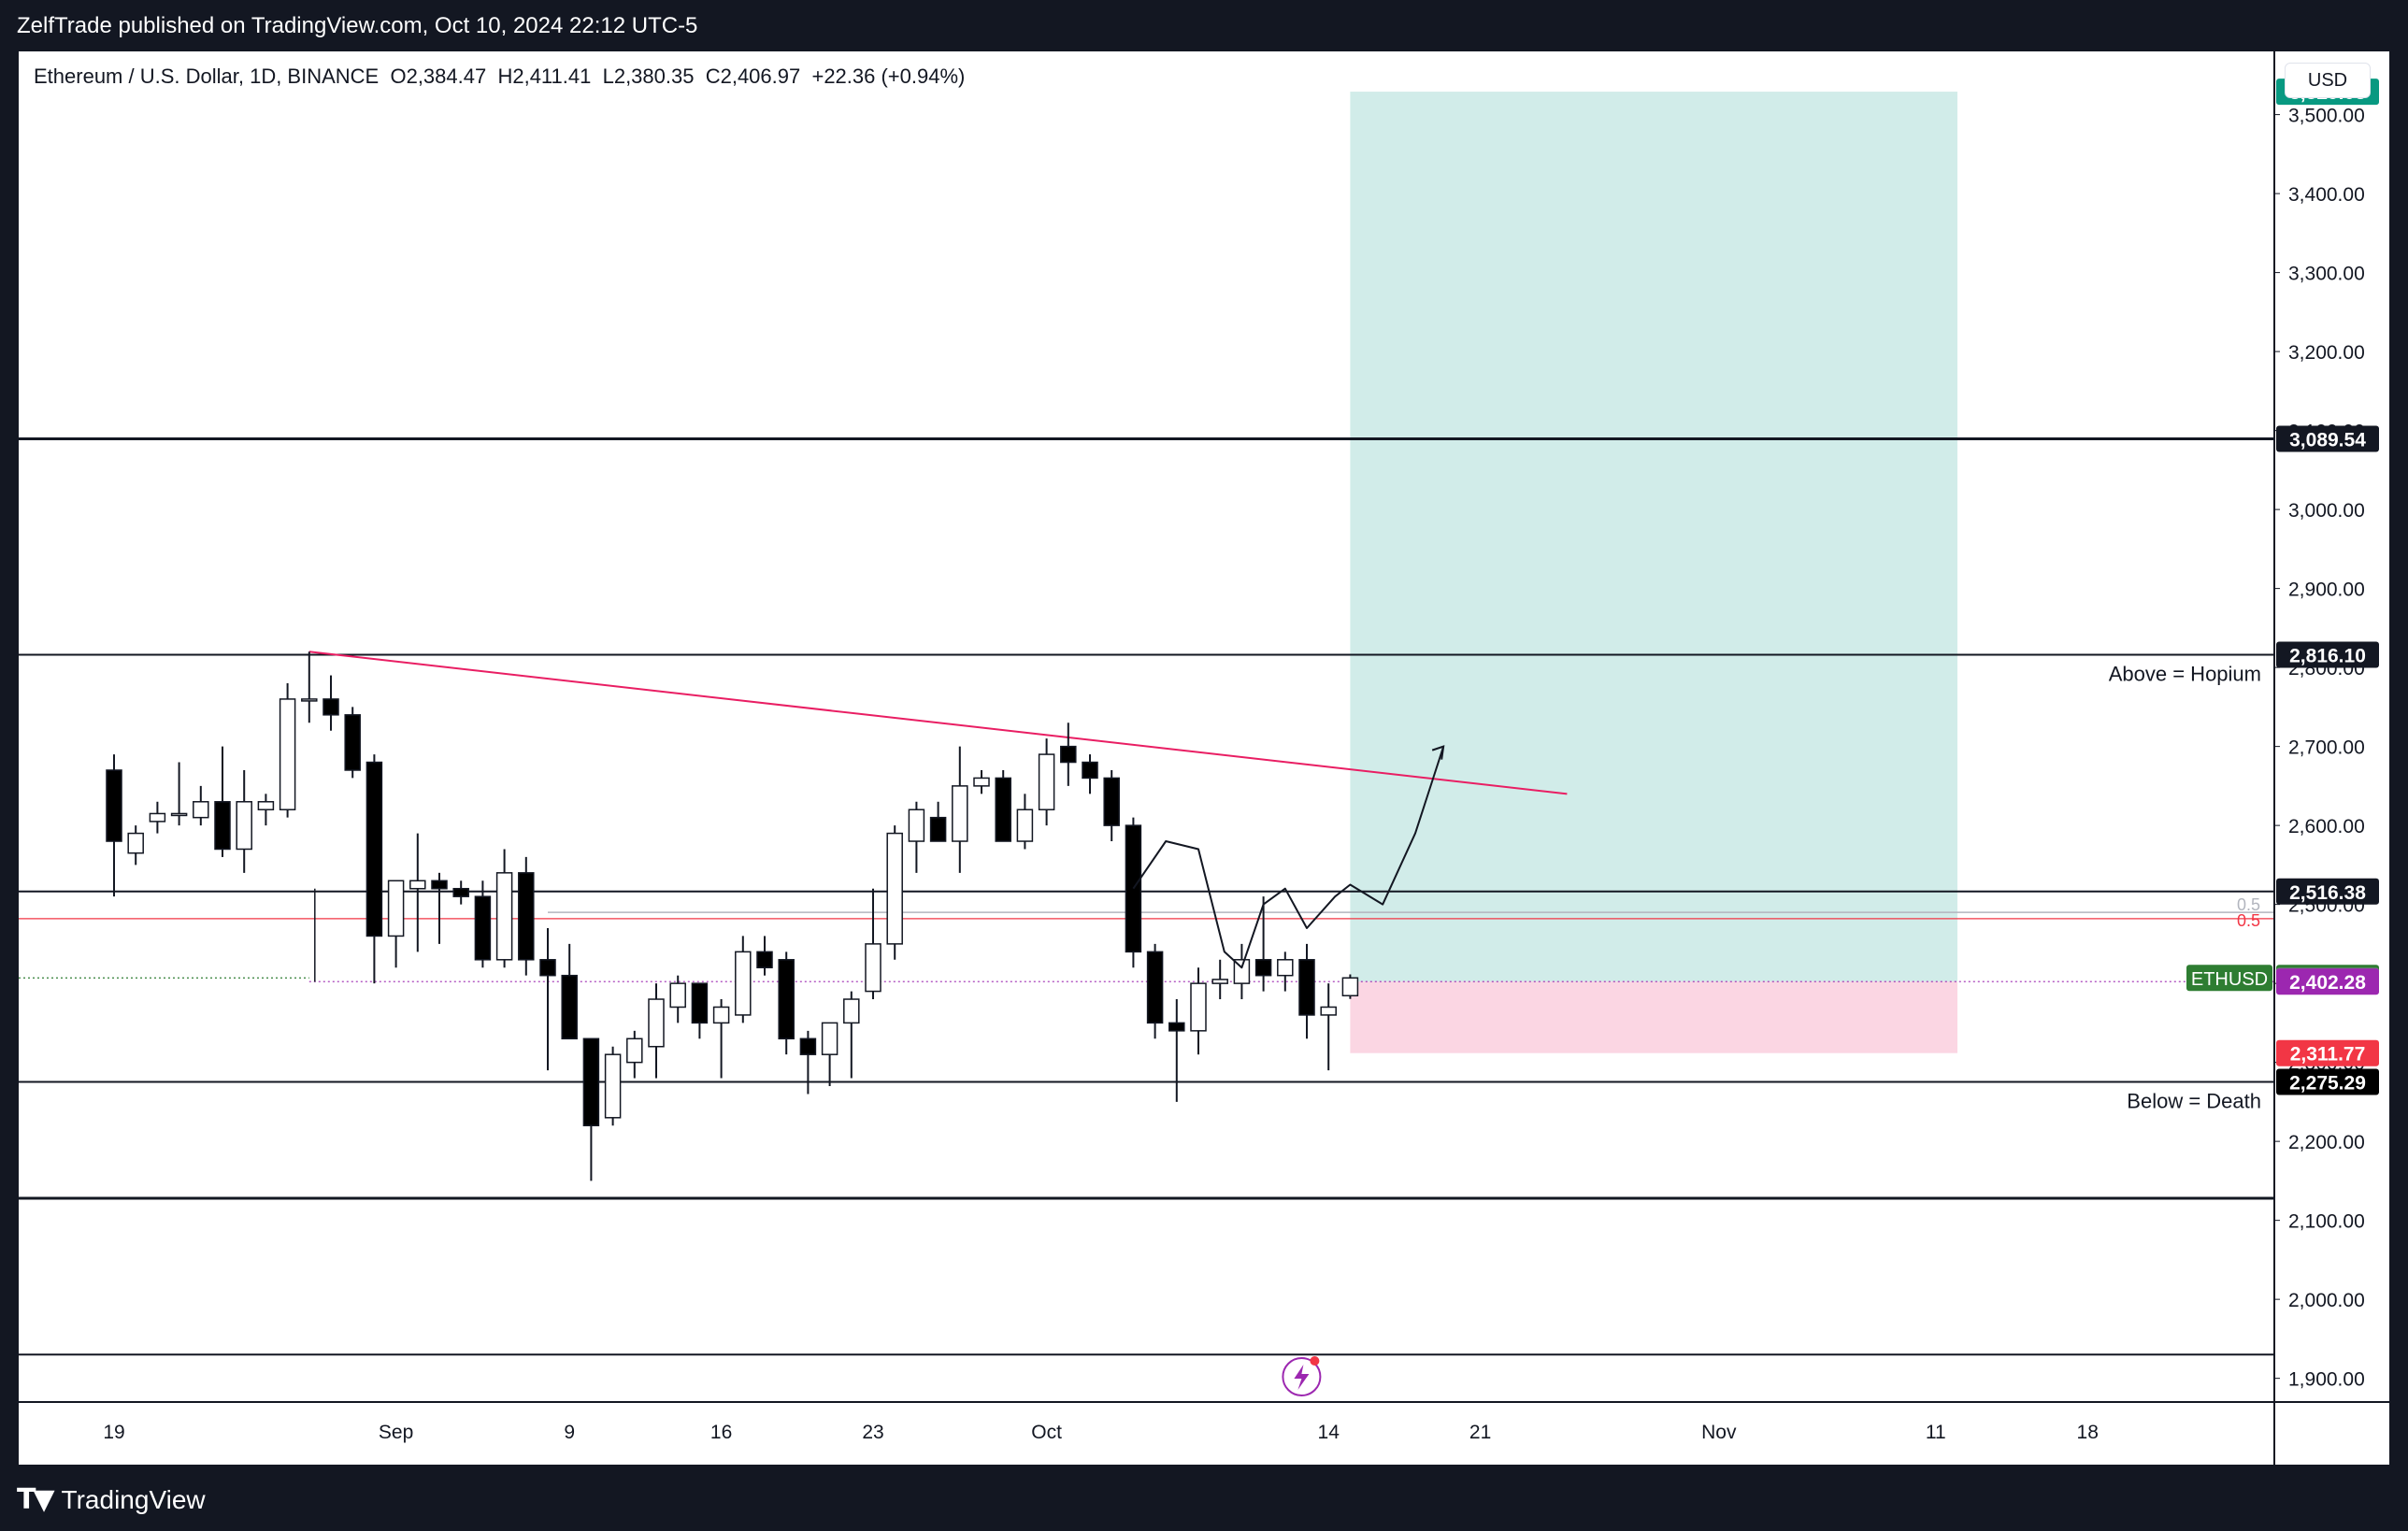 Image resolution: width=2408 pixels, height=1531 pixels. Describe the element at coordinates (648, 76) in the screenshot. I see `ohlc-low: L2,380.35` at that location.